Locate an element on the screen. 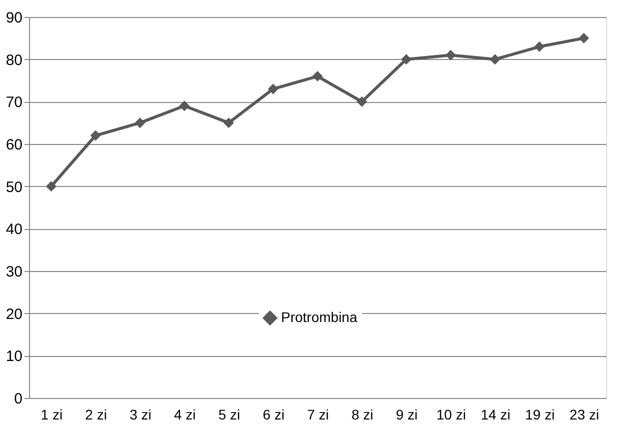  y-tick-label: 90 is located at coordinates (14, 18).